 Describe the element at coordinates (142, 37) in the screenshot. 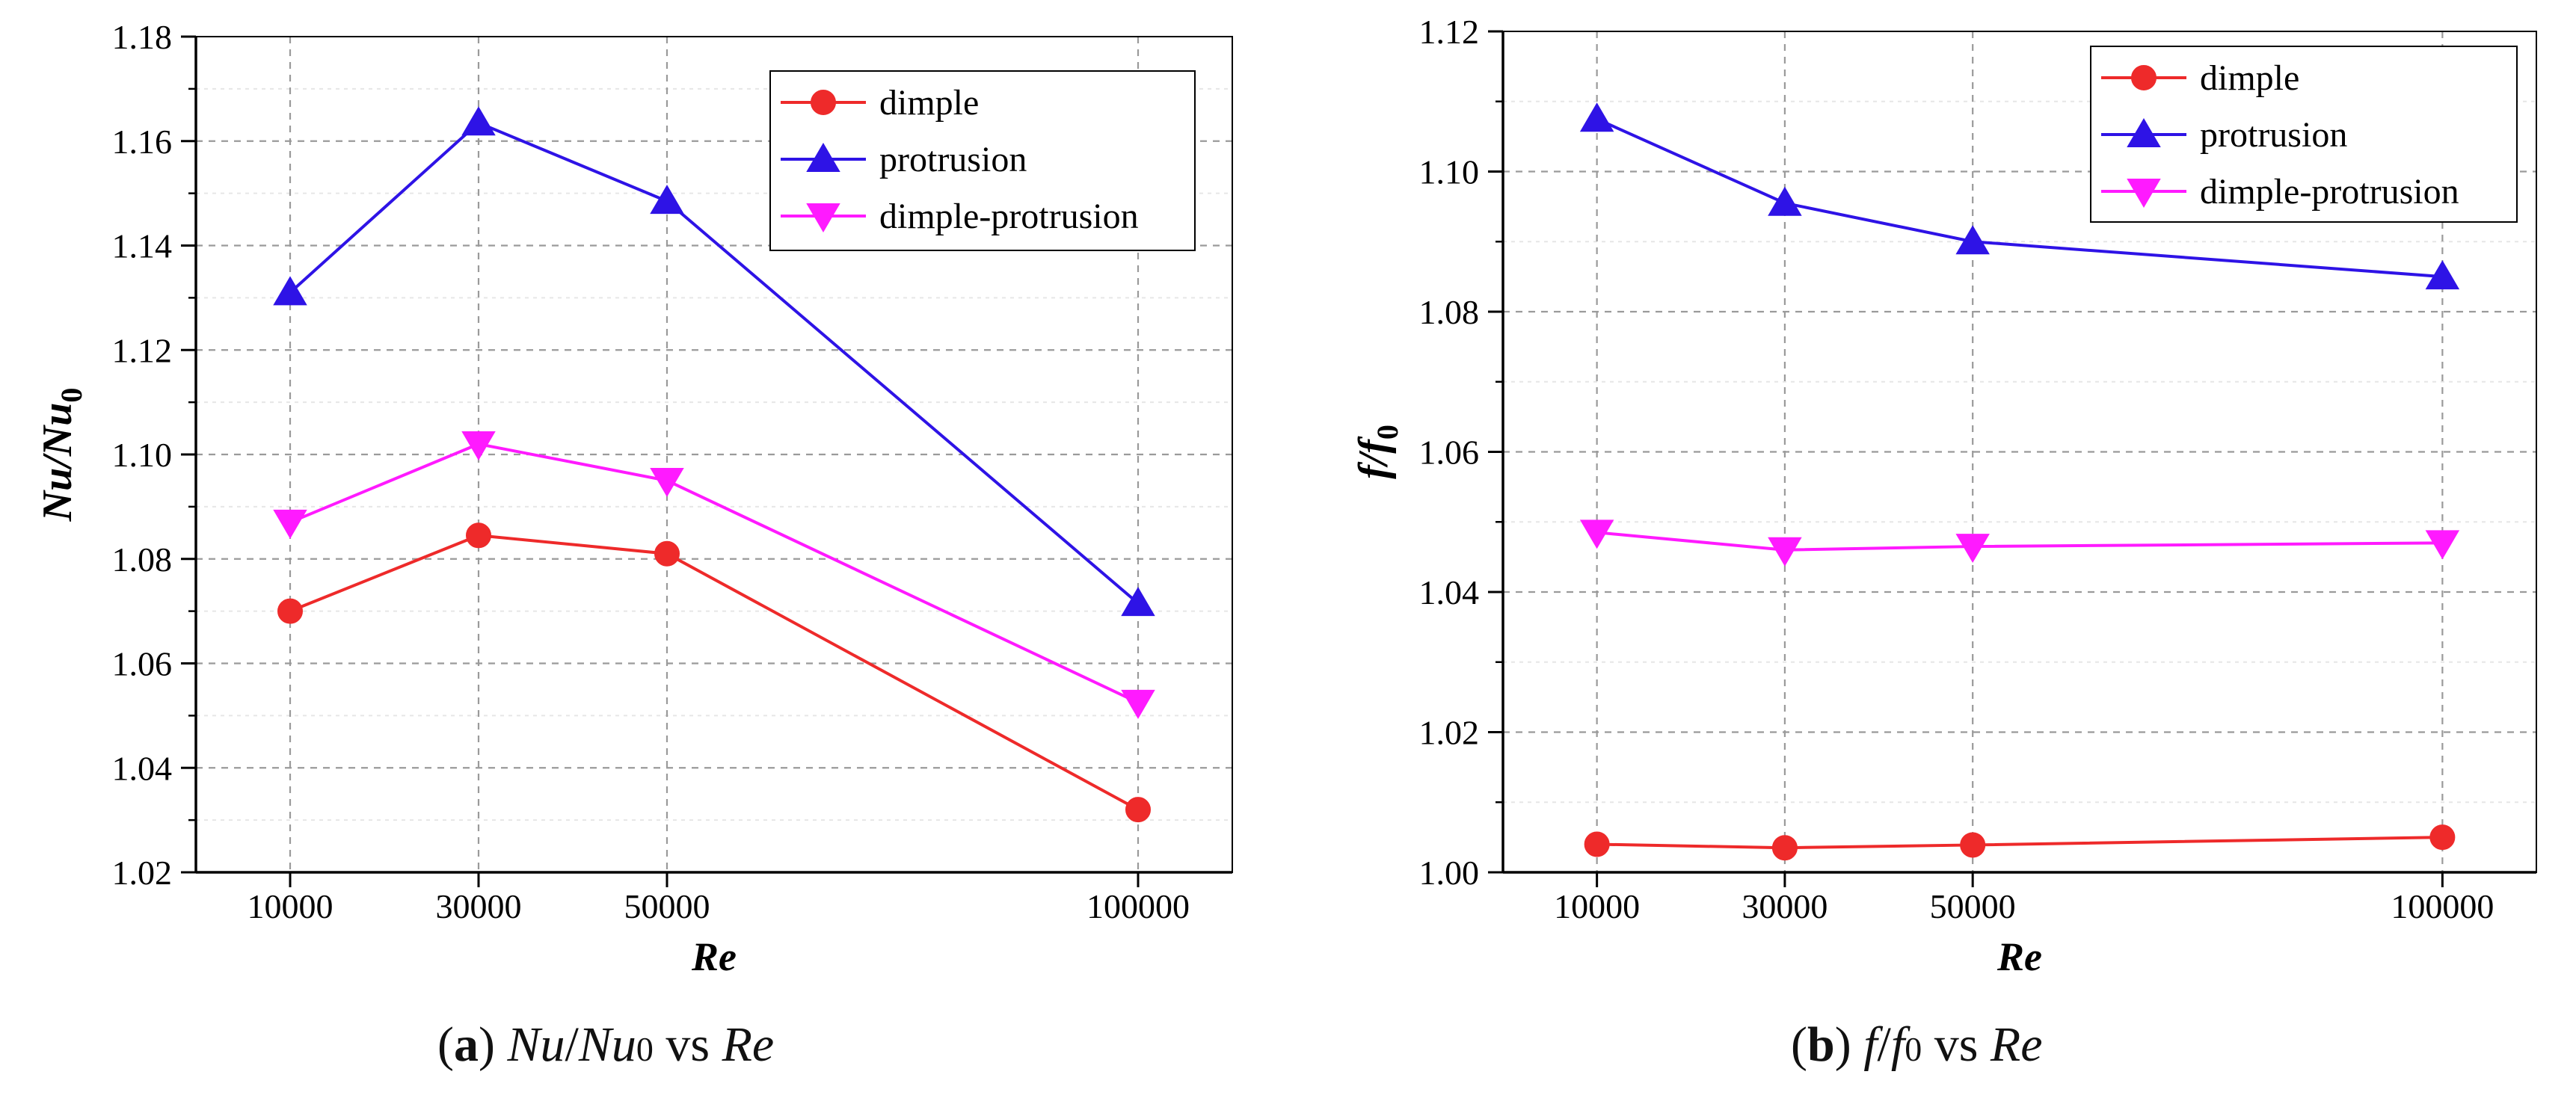

I see `y-tick-label: 1.18` at that location.